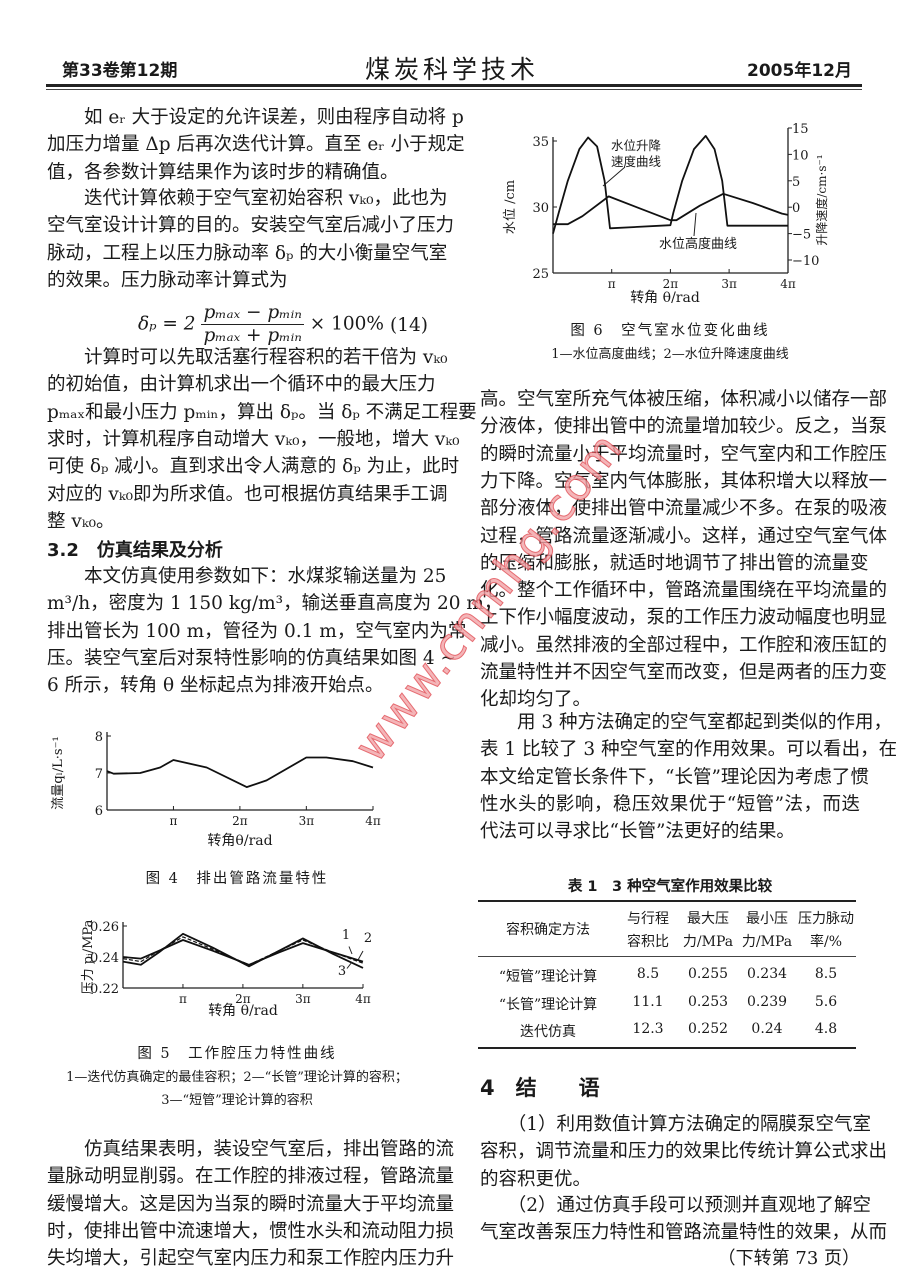 This screenshot has width=904, height=1272. I want to click on fig5-y-label: 压力 pᵢ/MPa, so click(88, 956).